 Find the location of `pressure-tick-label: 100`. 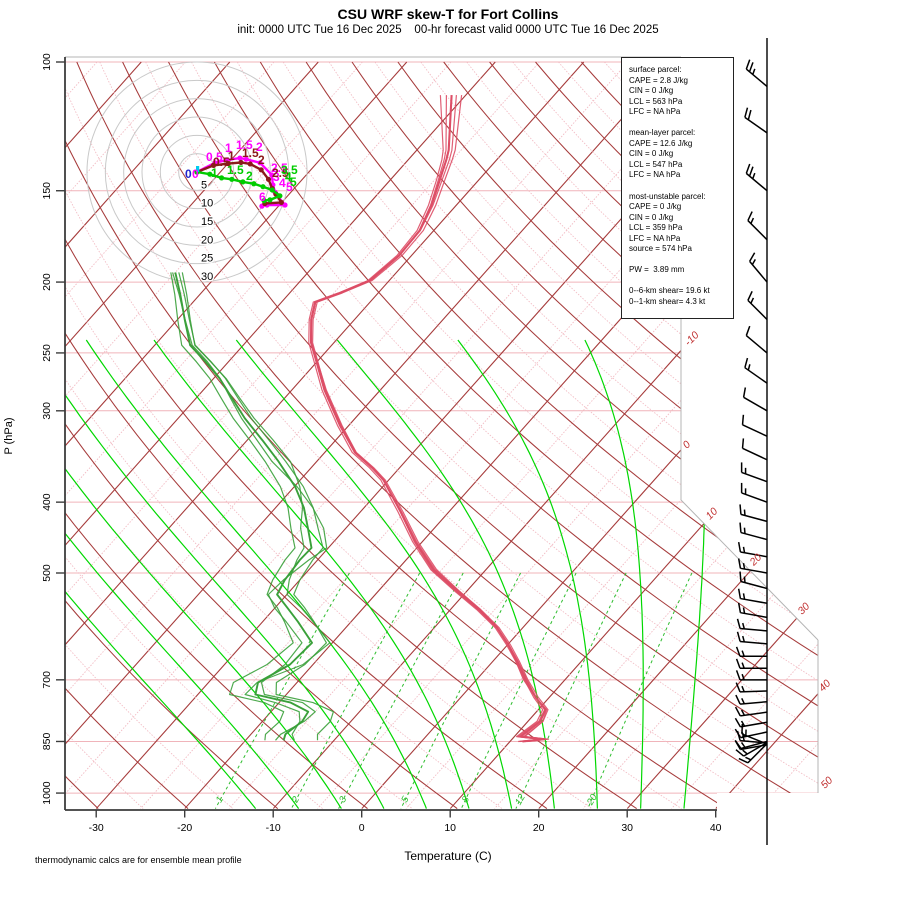

pressure-tick-label: 100 is located at coordinates (47, 62).